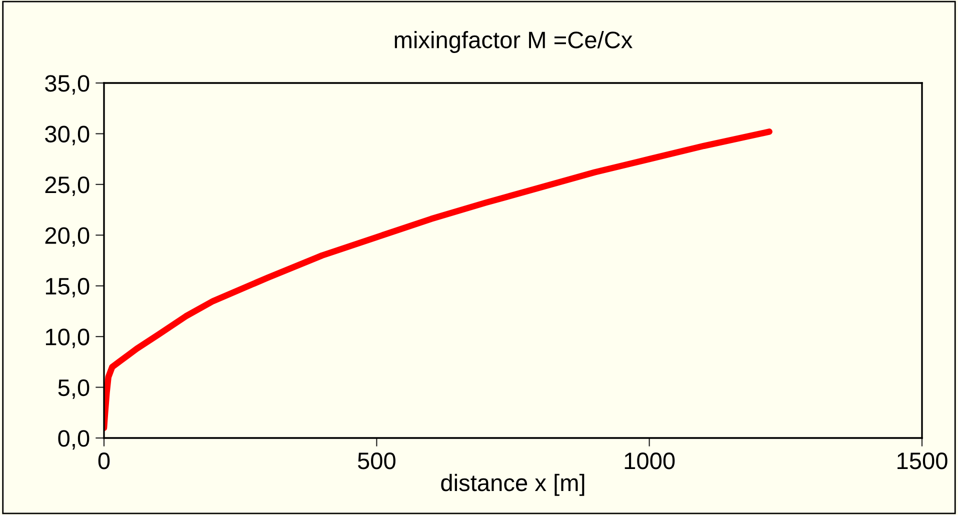 The image size is (958, 515). What do you see at coordinates (513, 42) in the screenshot?
I see `chart-title: mixingfactor M =Ce/Cx` at bounding box center [513, 42].